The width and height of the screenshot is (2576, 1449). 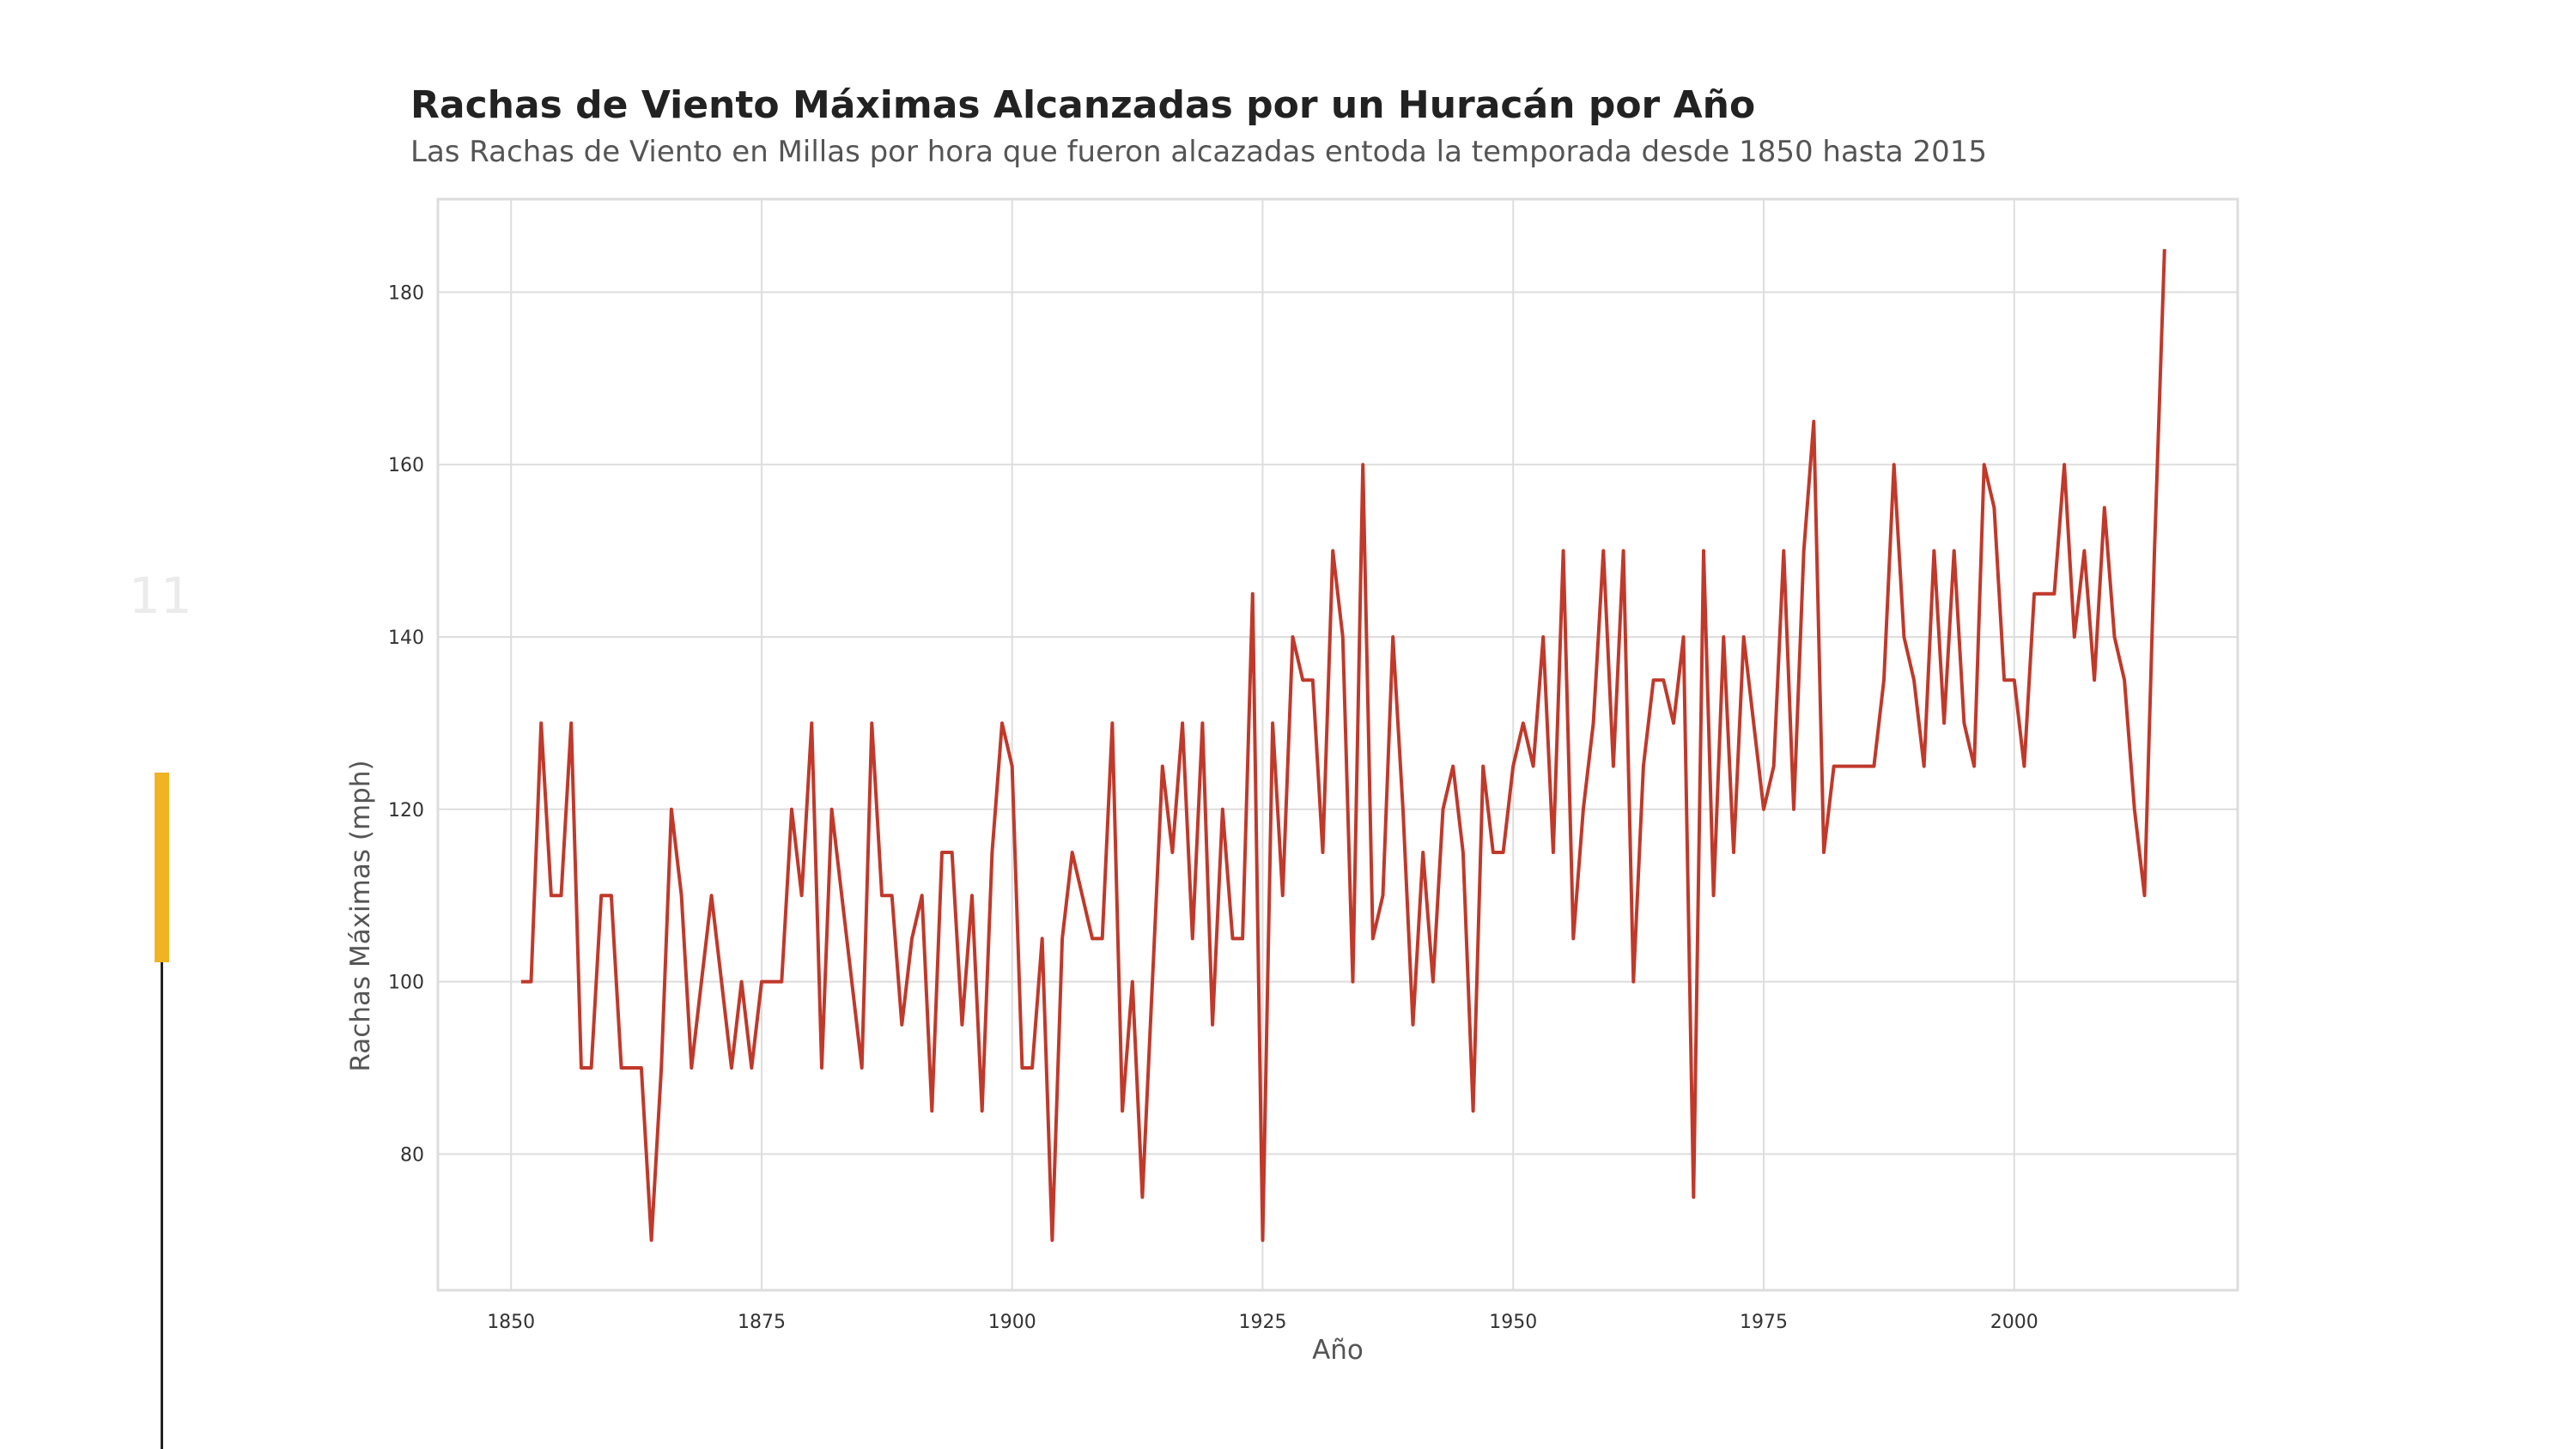 I want to click on y-tick-label: 140, so click(x=406, y=638).